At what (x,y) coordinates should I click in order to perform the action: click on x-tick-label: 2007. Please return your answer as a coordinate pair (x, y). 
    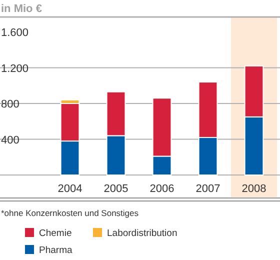
    Looking at the image, I should click on (208, 189).